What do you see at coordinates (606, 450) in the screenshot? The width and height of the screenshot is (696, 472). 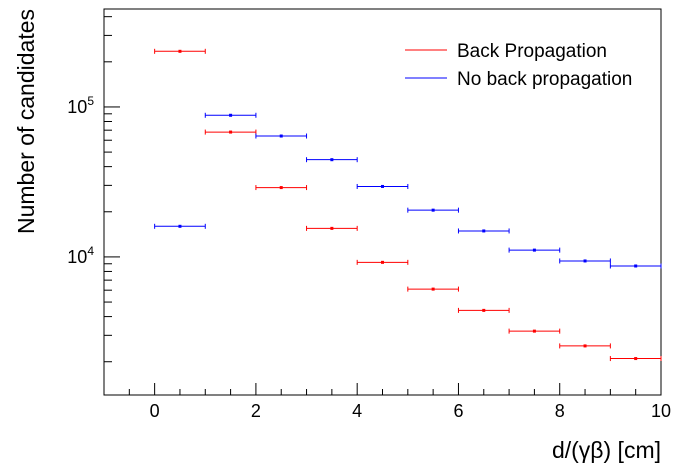 I see `x-axis-title: d/(γβ) [cm]` at bounding box center [606, 450].